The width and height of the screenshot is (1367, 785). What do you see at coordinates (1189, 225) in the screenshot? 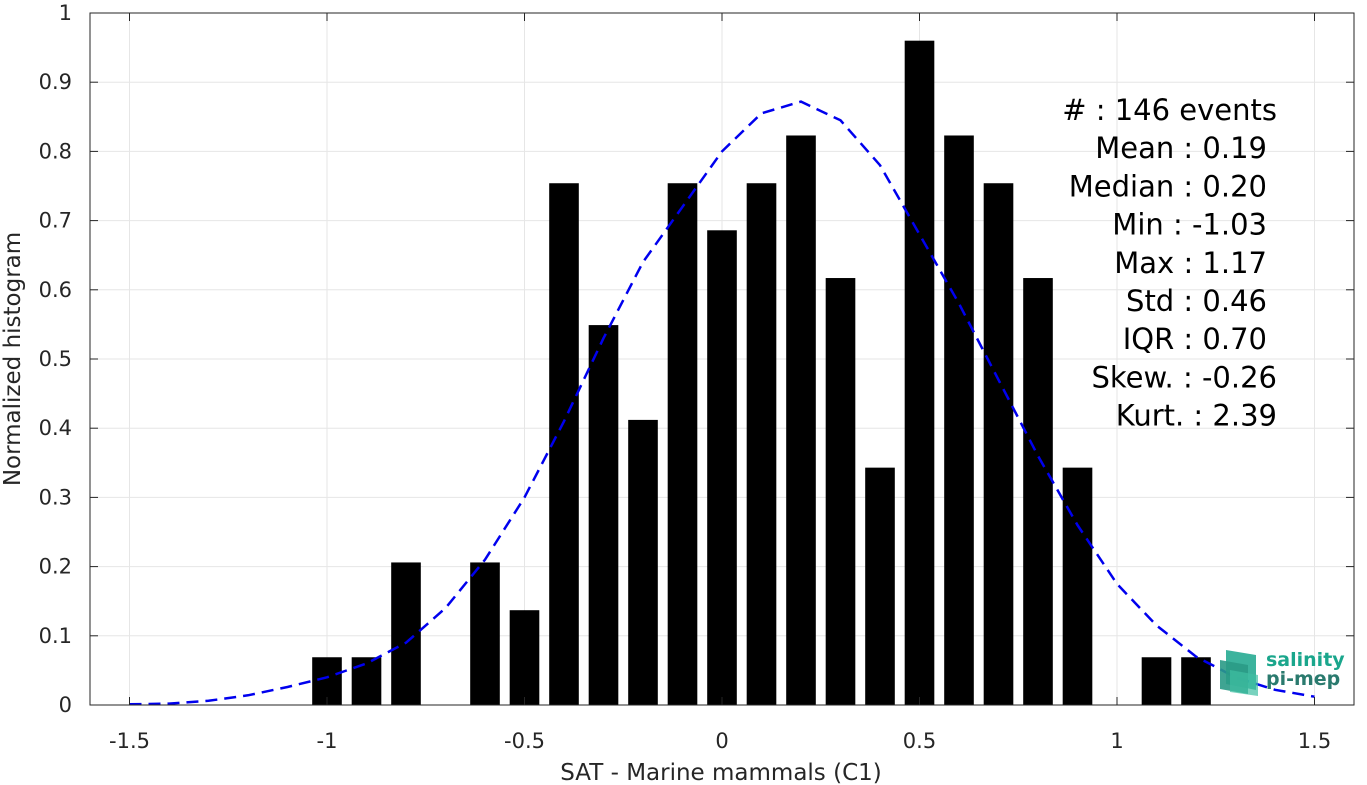
I see `stats-line: Min : -1.03` at bounding box center [1189, 225].